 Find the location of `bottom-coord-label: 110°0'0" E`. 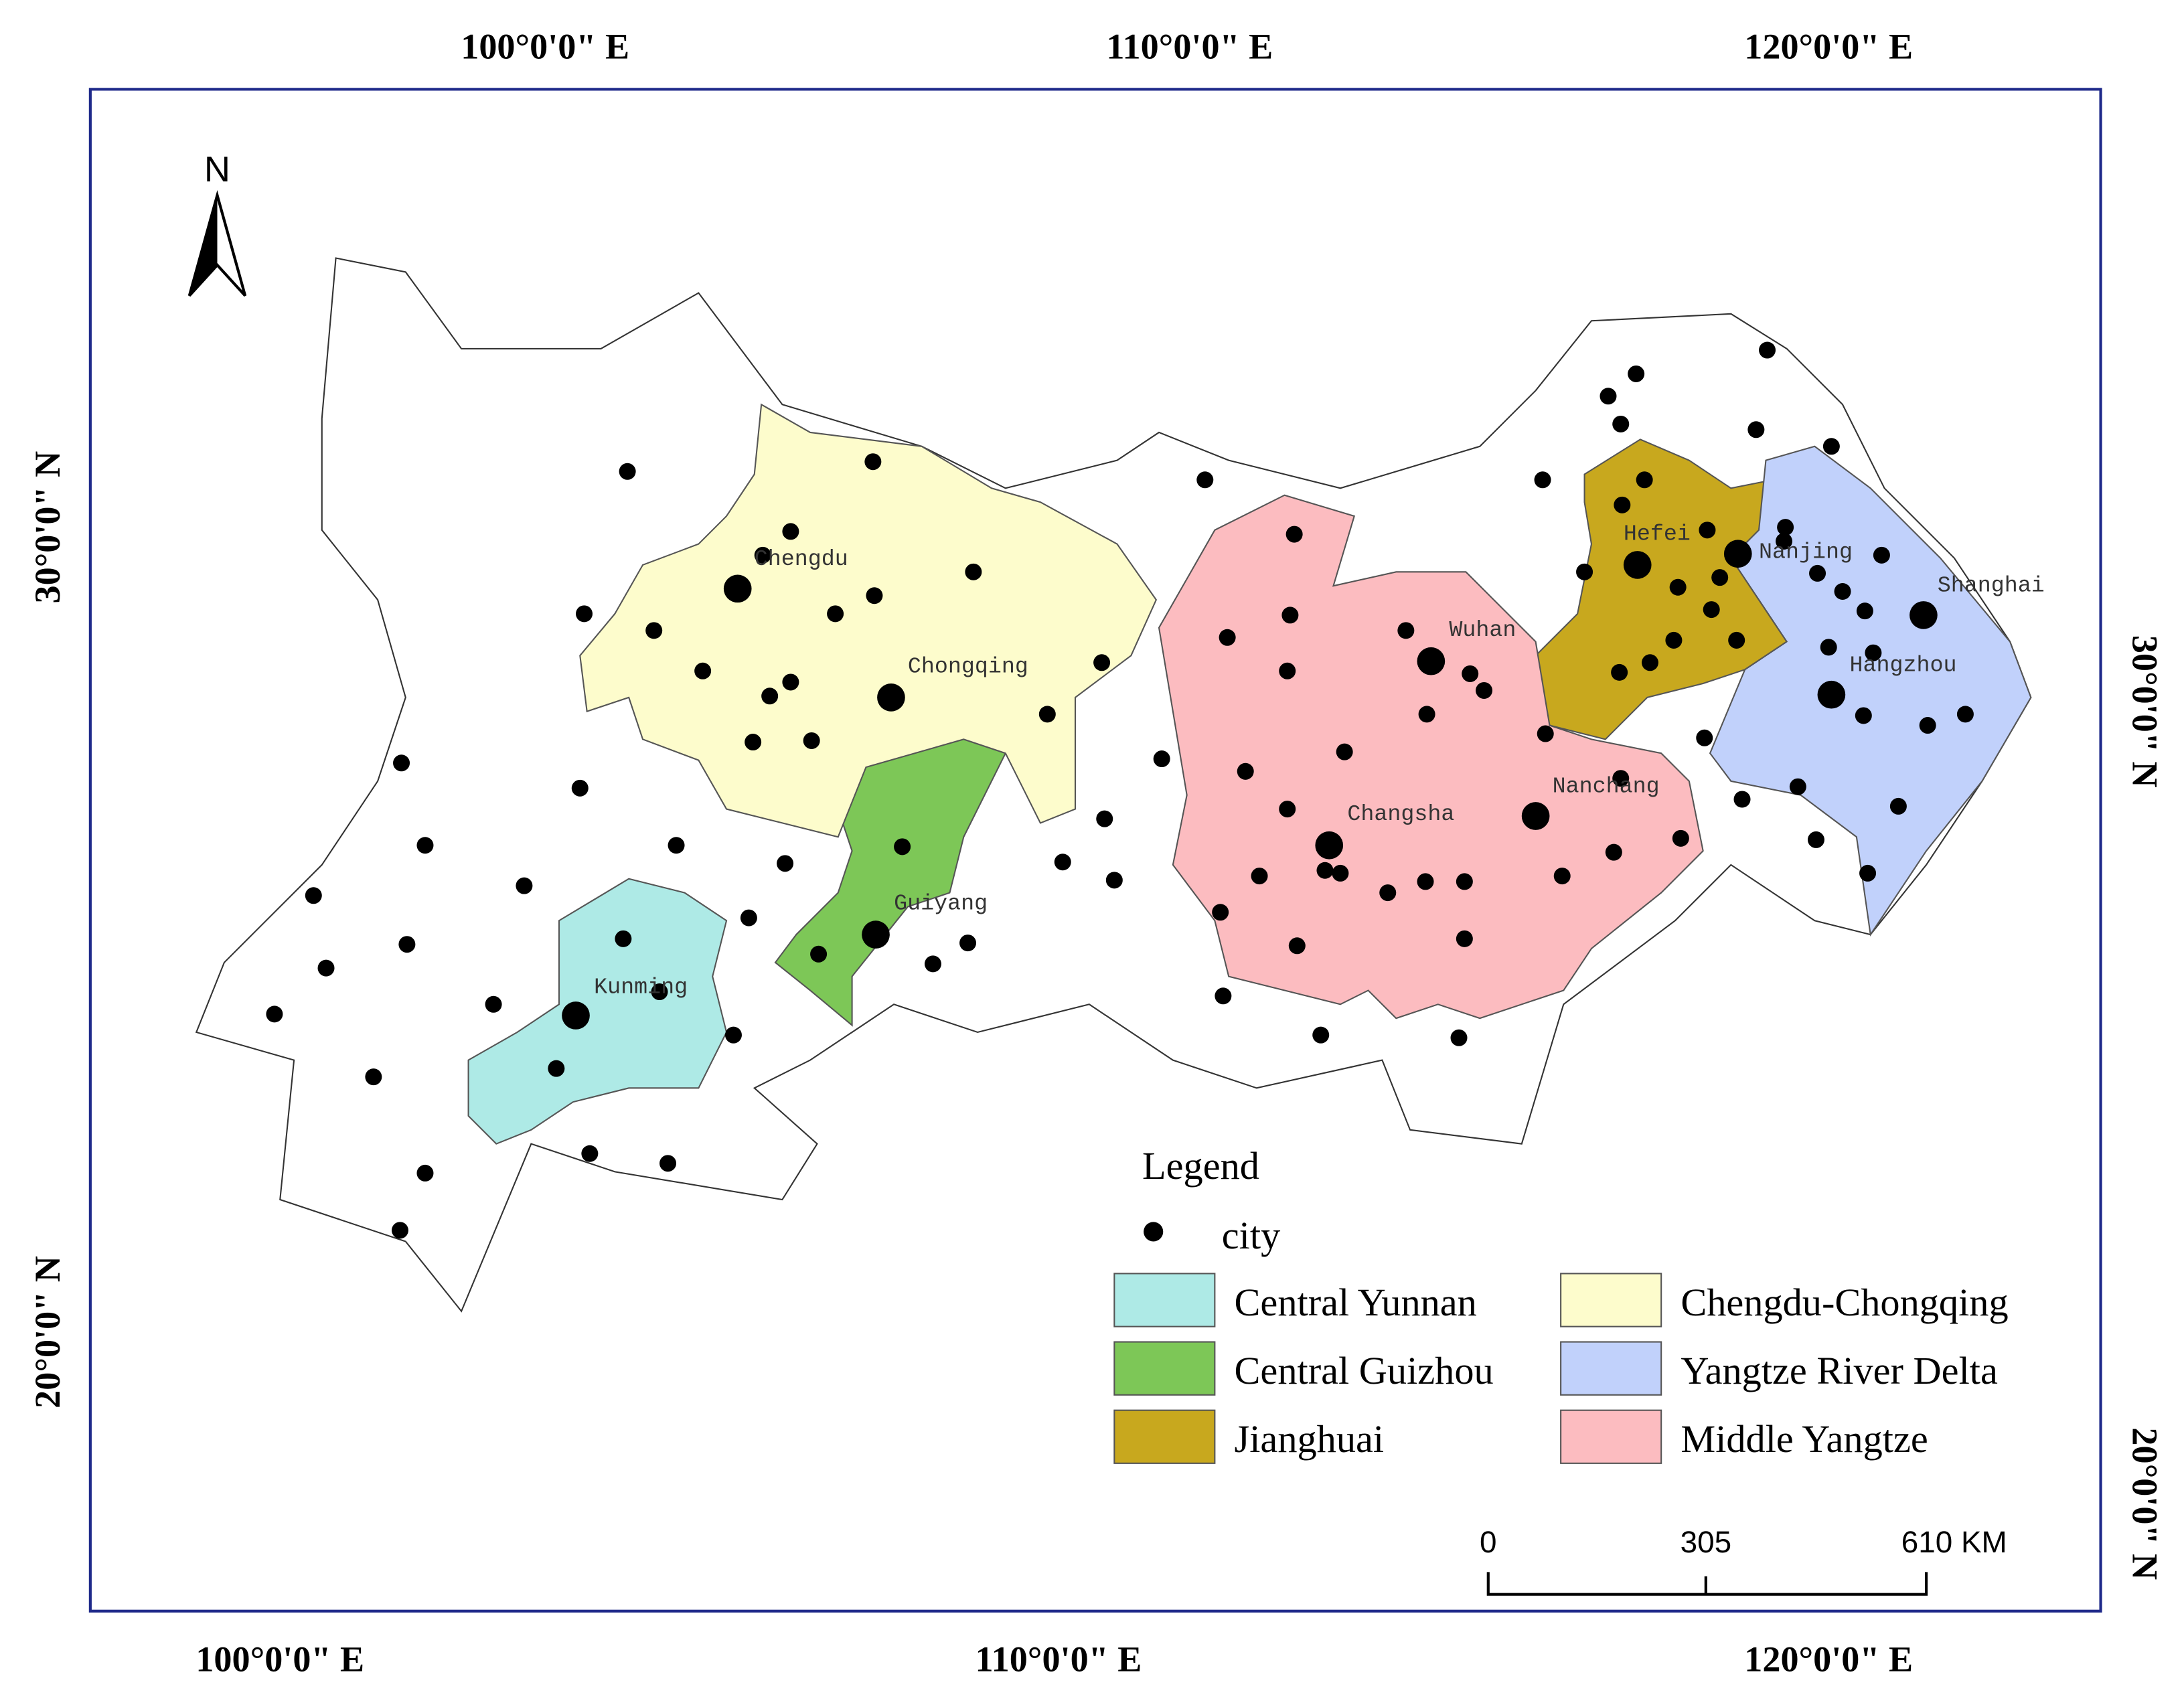

bottom-coord-label: 110°0'0" E is located at coordinates (1059, 1659).